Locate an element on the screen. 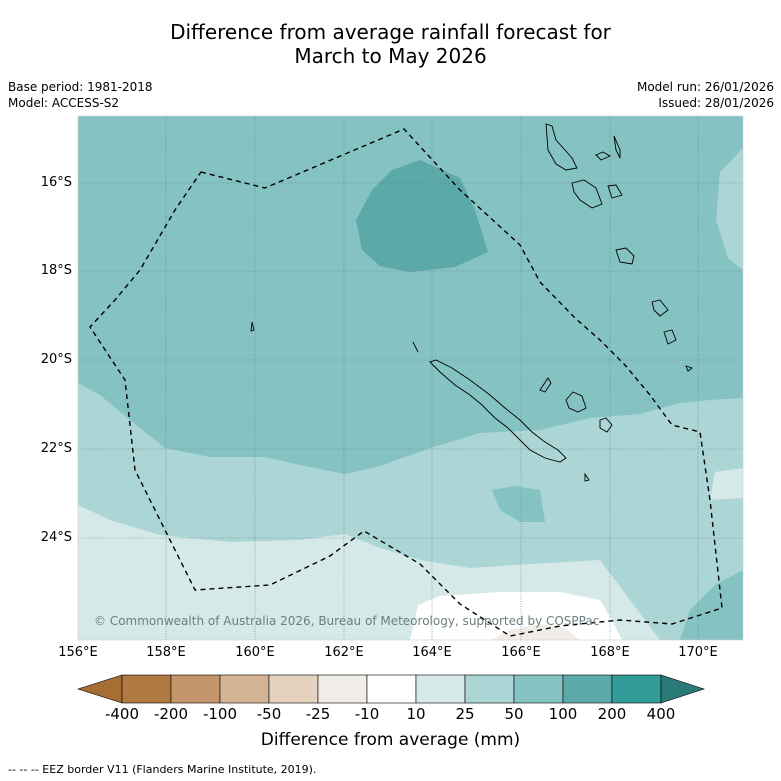 Image resolution: width=781 pixels, height=781 pixels. colorbar-tick: 100 is located at coordinates (563, 714).